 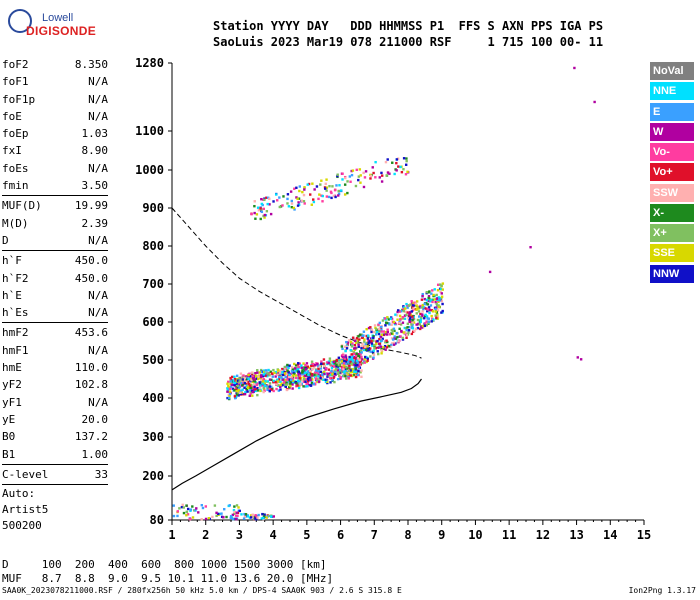 What do you see at coordinates (55, 312) in the screenshot?
I see `param-row: h`Es N/A` at bounding box center [55, 312].